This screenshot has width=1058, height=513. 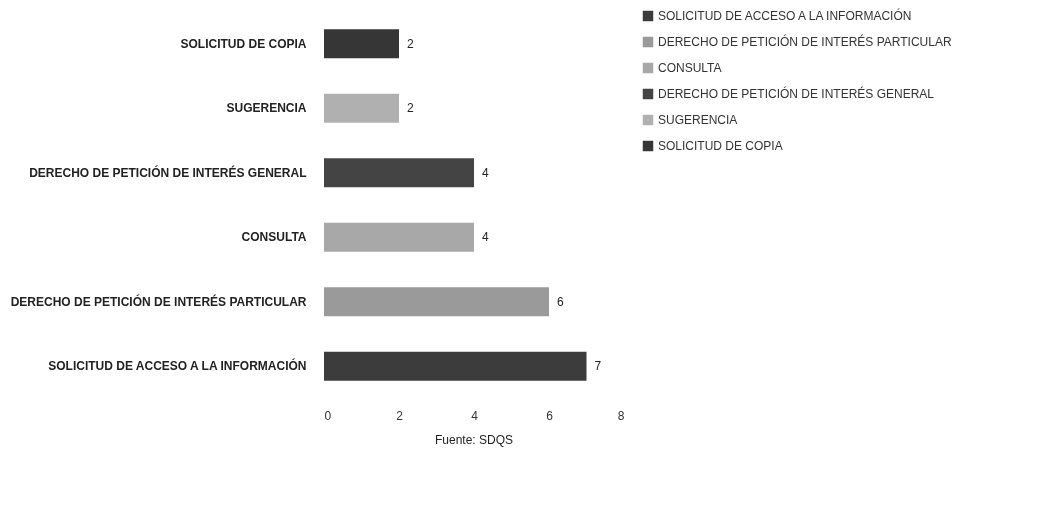 What do you see at coordinates (328, 415) in the screenshot?
I see `x-tick-label: 0` at bounding box center [328, 415].